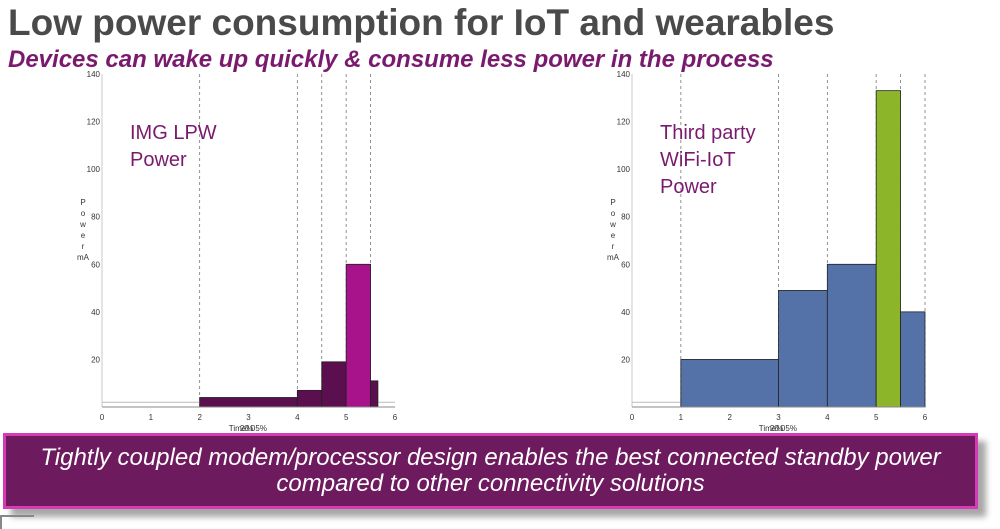 The width and height of the screenshot is (1000, 529). What do you see at coordinates (17, 522) in the screenshot?
I see `footer-logo` at bounding box center [17, 522].